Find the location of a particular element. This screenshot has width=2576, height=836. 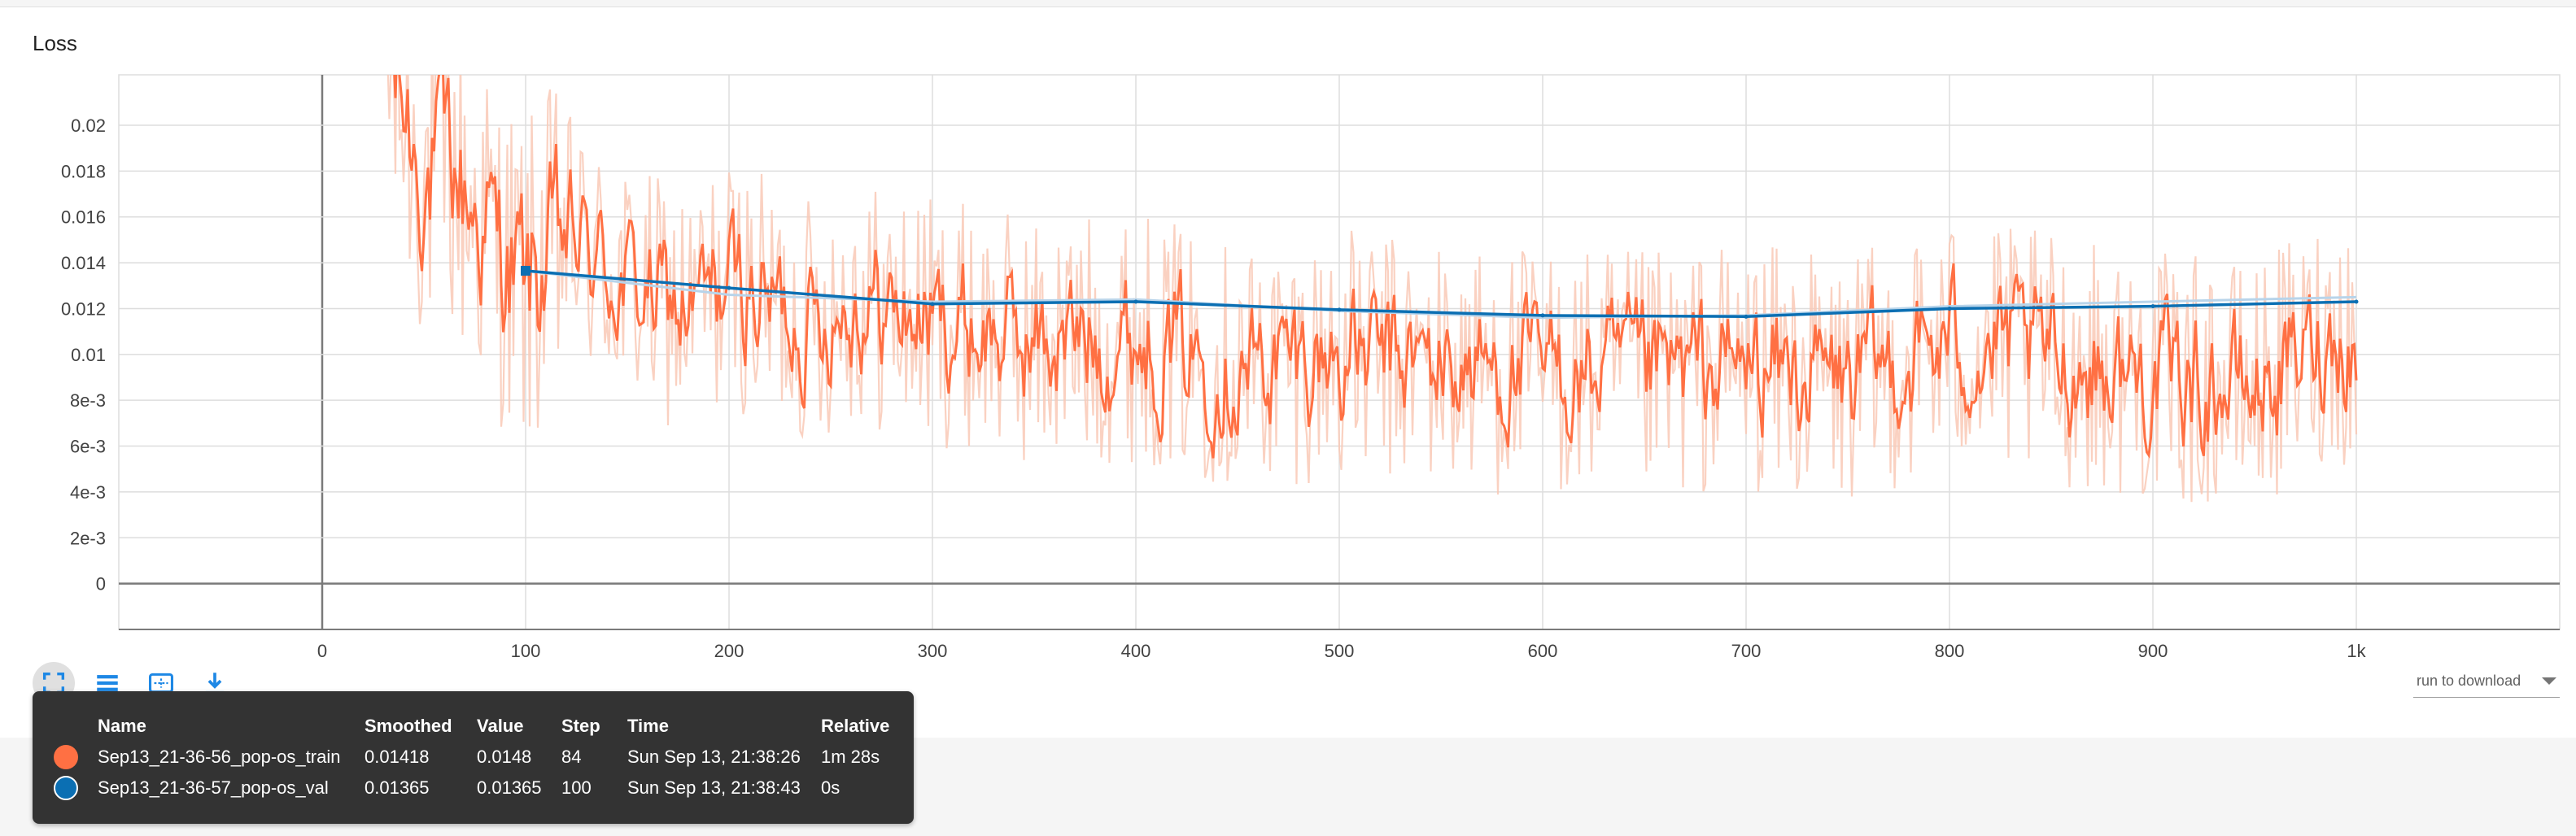

header-time: Time is located at coordinates (648, 726).